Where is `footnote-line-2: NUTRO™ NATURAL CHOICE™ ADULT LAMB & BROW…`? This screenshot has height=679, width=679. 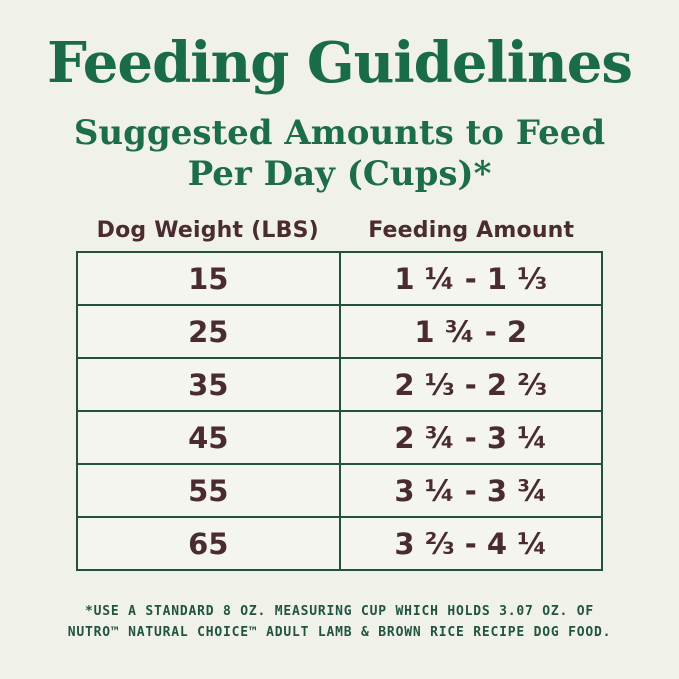
footnote-line-2: NUTRO™ NATURAL CHOICE™ ADULT LAMB & BROW… is located at coordinates (339, 632).